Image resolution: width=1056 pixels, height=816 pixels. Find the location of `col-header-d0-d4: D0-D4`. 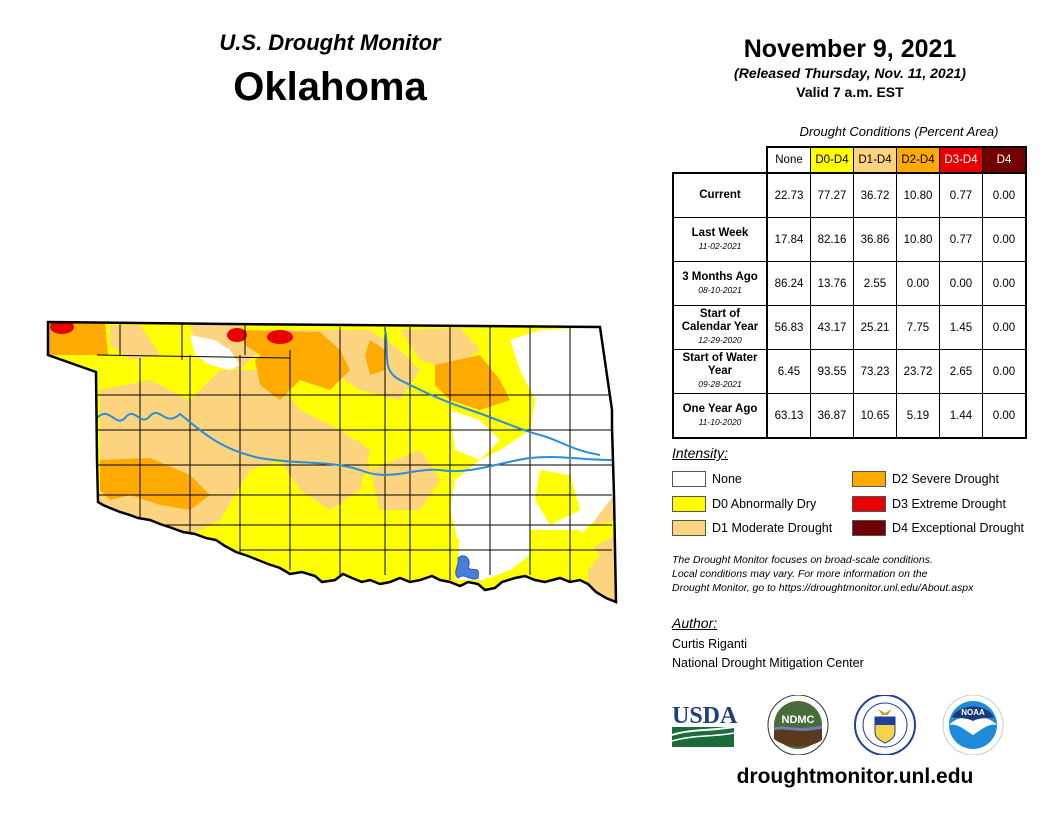

col-header-d0-d4: D0-D4 is located at coordinates (832, 160).